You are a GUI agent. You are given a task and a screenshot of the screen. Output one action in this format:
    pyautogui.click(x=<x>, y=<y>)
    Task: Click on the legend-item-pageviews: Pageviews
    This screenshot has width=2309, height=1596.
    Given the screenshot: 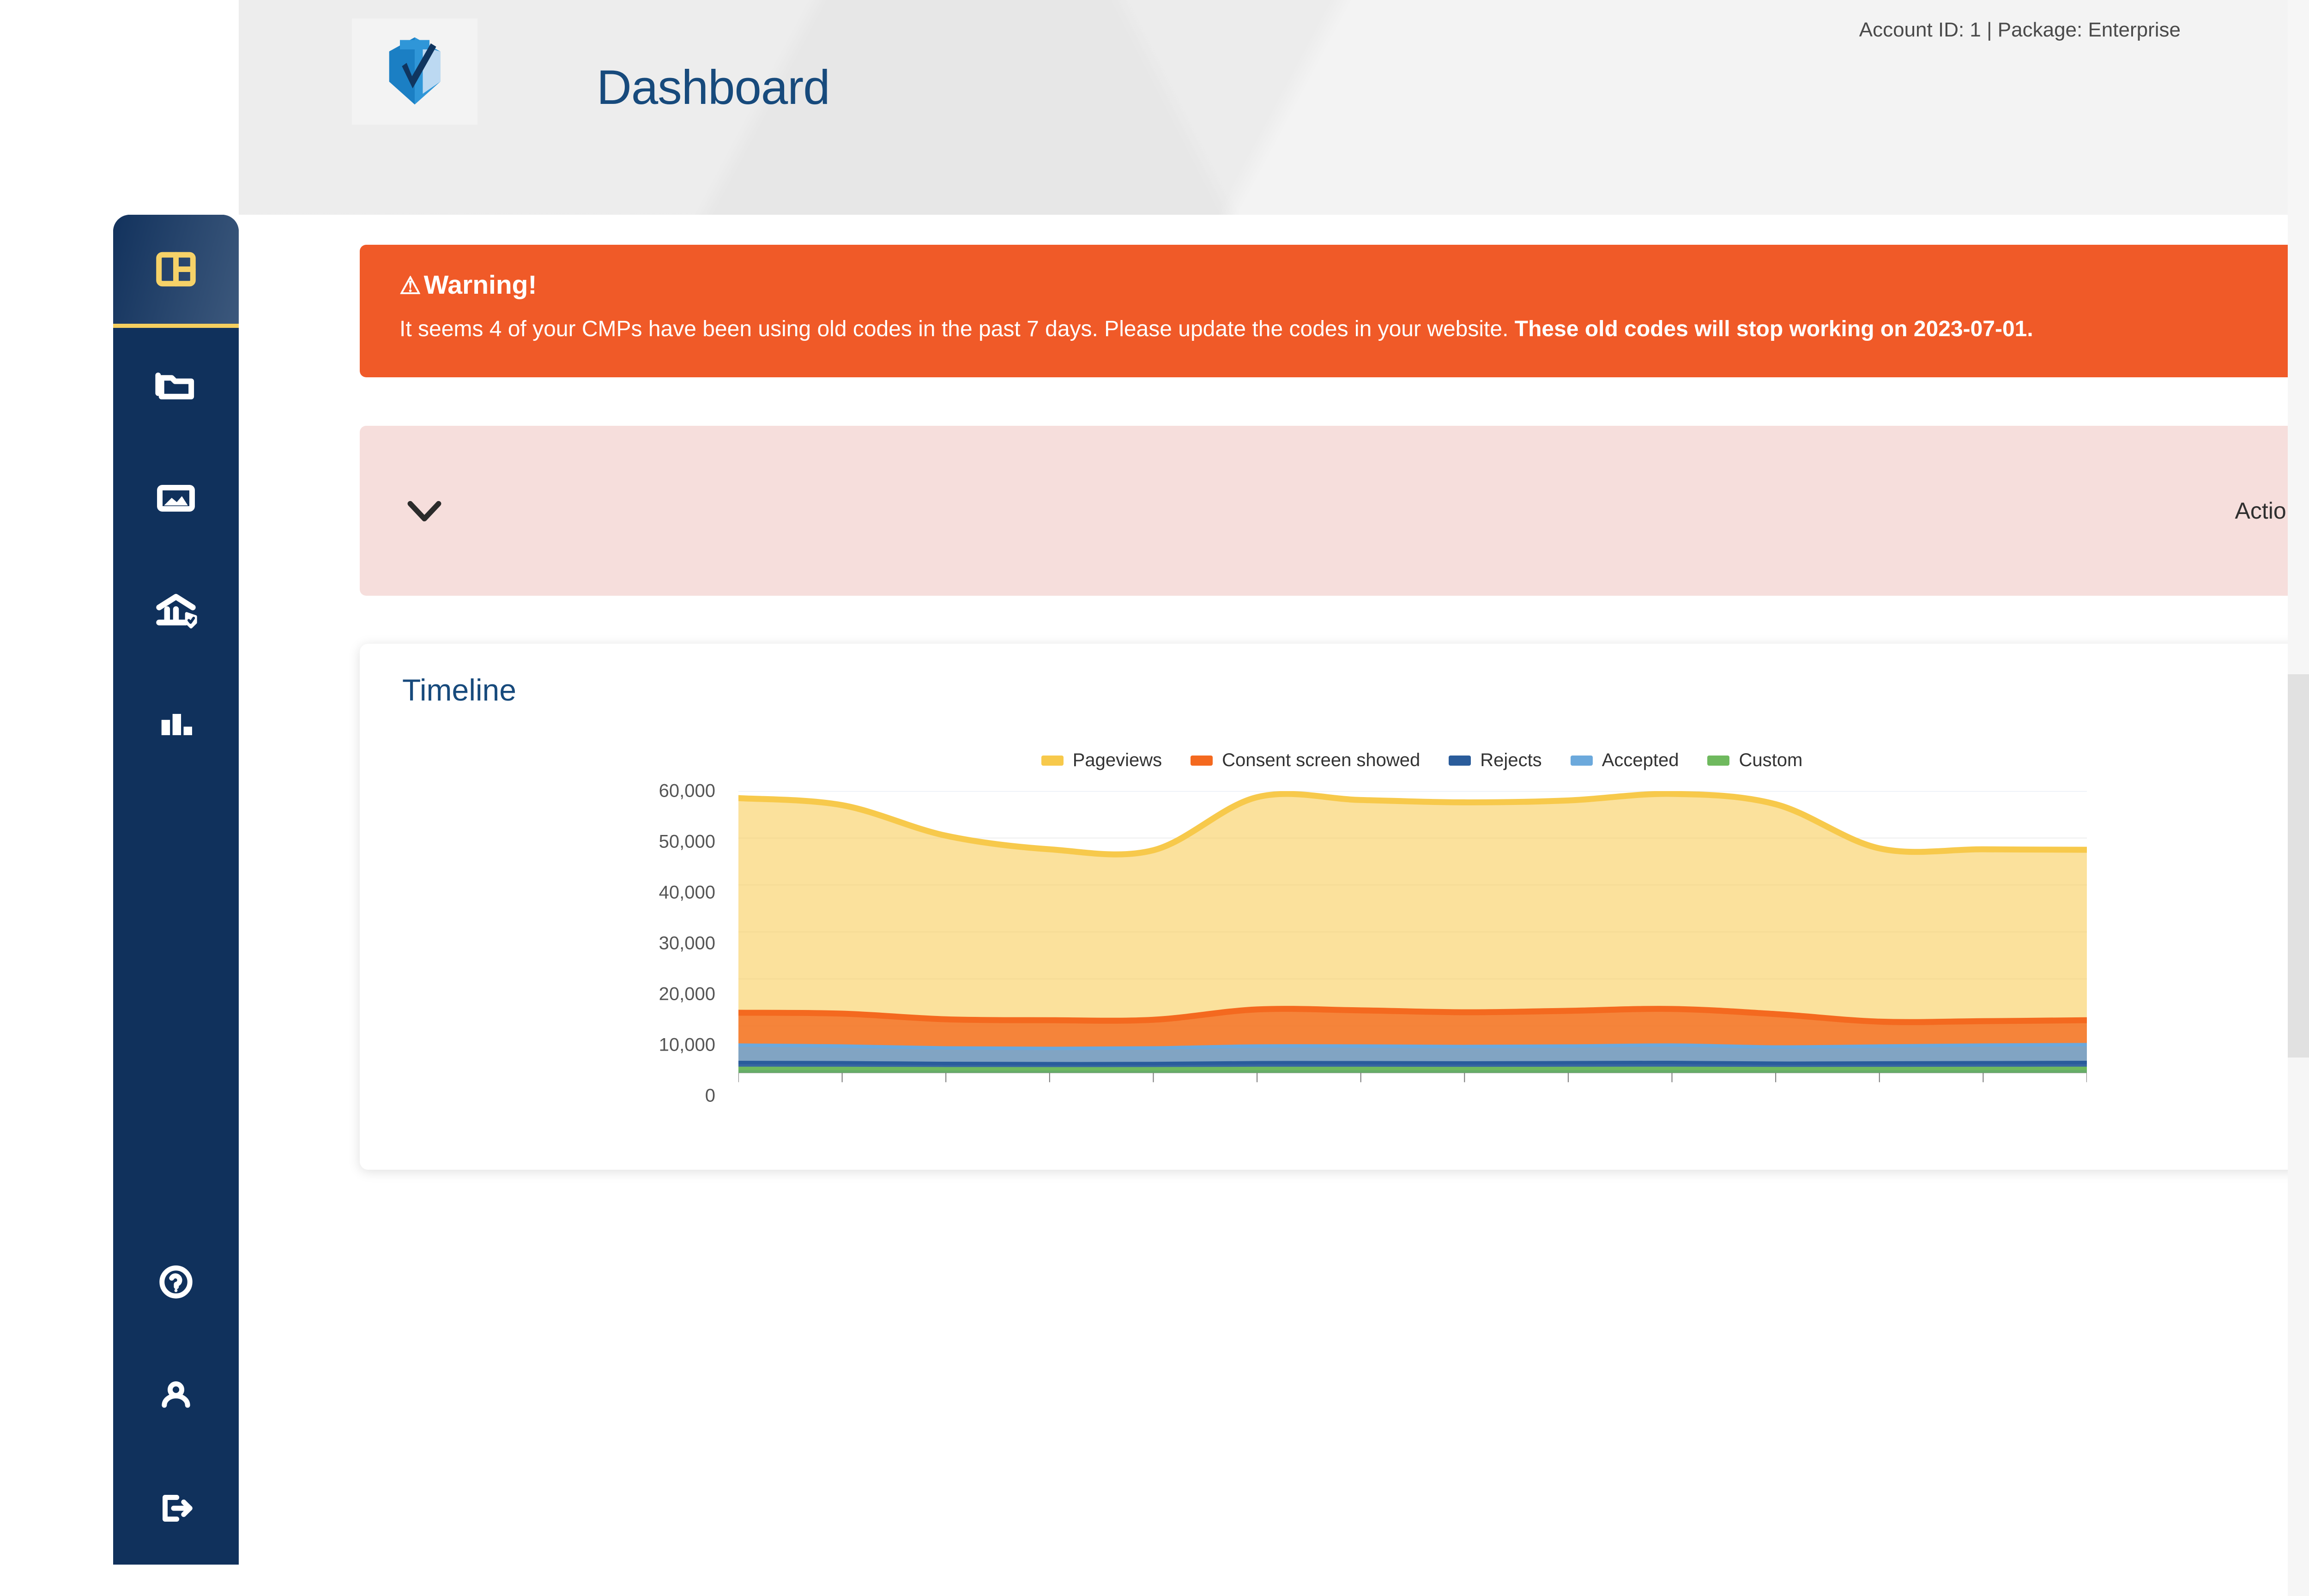 What is the action you would take?
    pyautogui.click(x=1102, y=760)
    